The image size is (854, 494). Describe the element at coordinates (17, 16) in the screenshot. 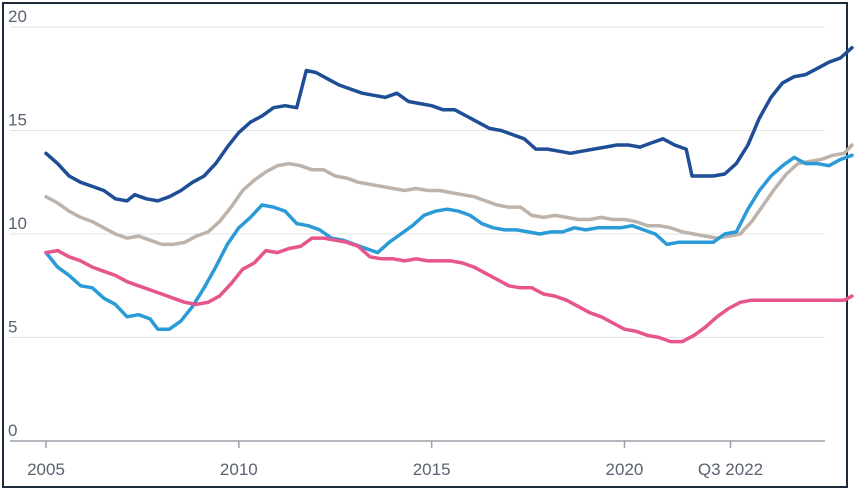

I see `y-tick-label: 20` at that location.